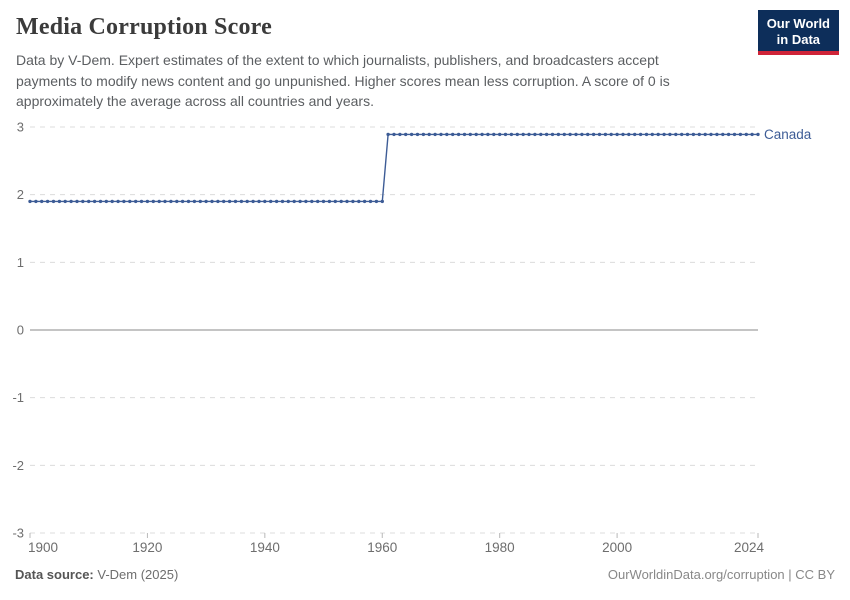  I want to click on x-tick-label: 1900, so click(43, 547).